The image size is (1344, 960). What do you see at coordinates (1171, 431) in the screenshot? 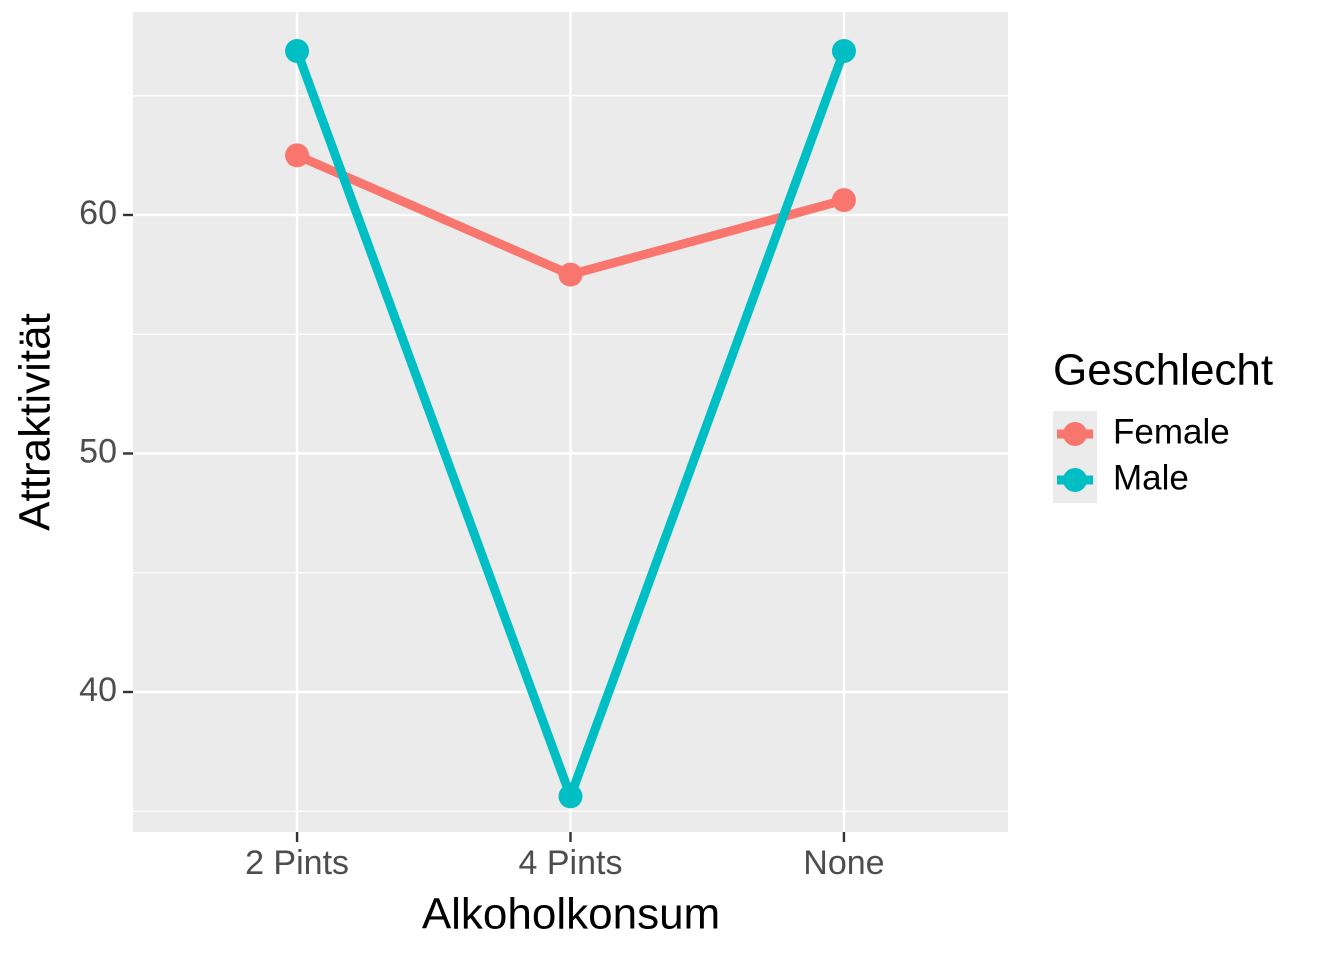
I see `legend-label: Female` at bounding box center [1171, 431].